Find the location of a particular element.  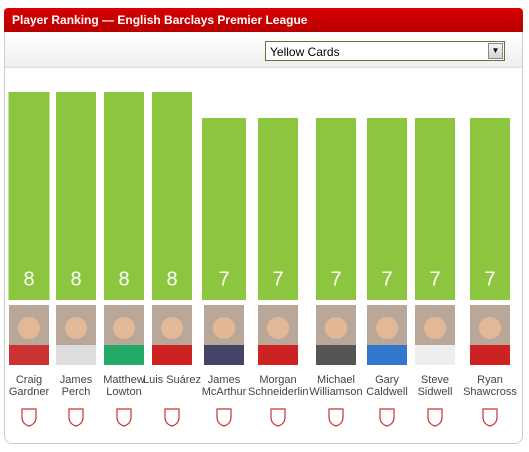

player-name: Luis Suárez is located at coordinates (172, 380).